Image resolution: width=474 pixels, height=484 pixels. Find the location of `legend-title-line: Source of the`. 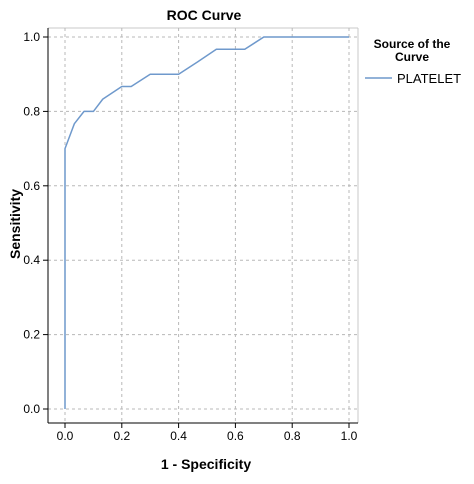

legend-title-line: Source of the is located at coordinates (412, 44).